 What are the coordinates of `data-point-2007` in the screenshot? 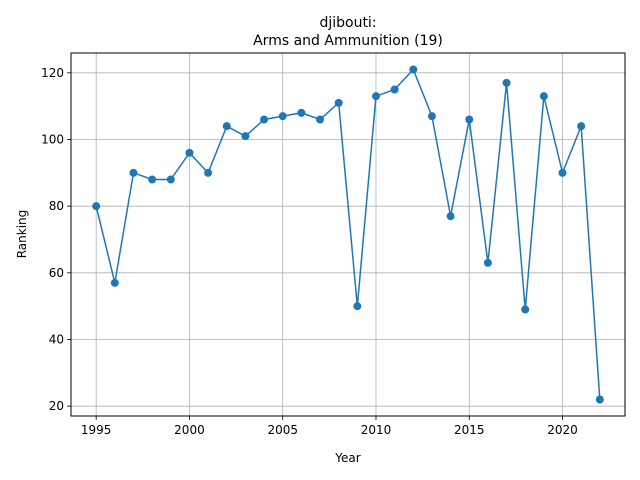 It's located at (320, 119).